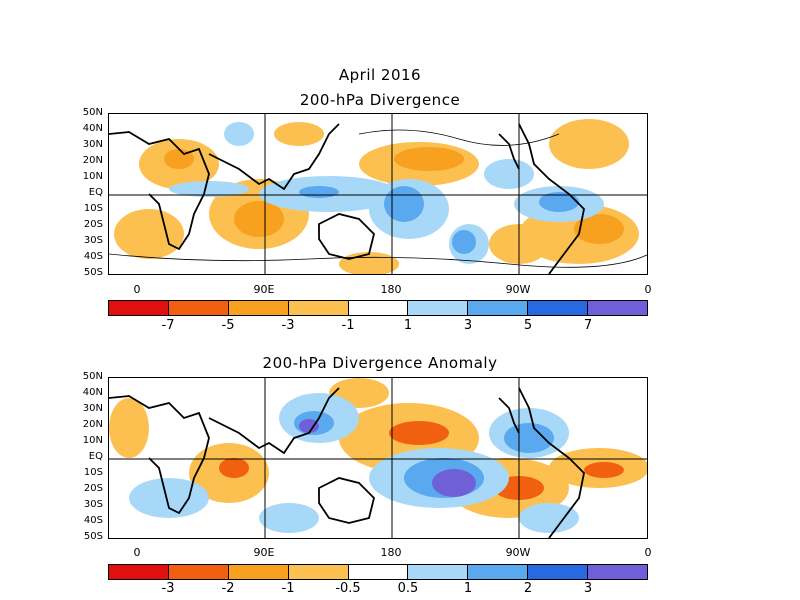 Image resolution: width=800 pixels, height=600 pixels. I want to click on colorbar-label: 7, so click(588, 325).